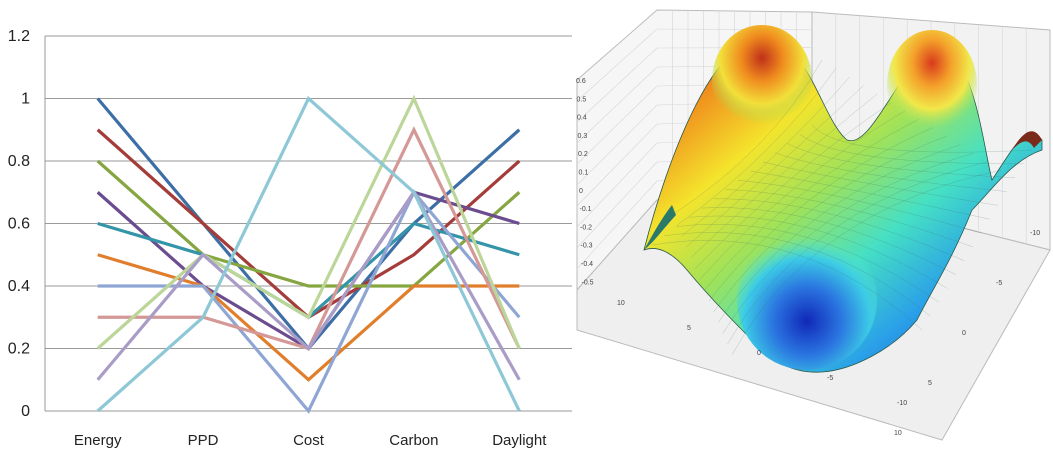  I want to click on z-axis-ticks: 0.6 0.5 0.4 0.3 0.2 0.1 0 -0.1 -0.2 -0.3 -0.4 -0.5, so click(585, 182).